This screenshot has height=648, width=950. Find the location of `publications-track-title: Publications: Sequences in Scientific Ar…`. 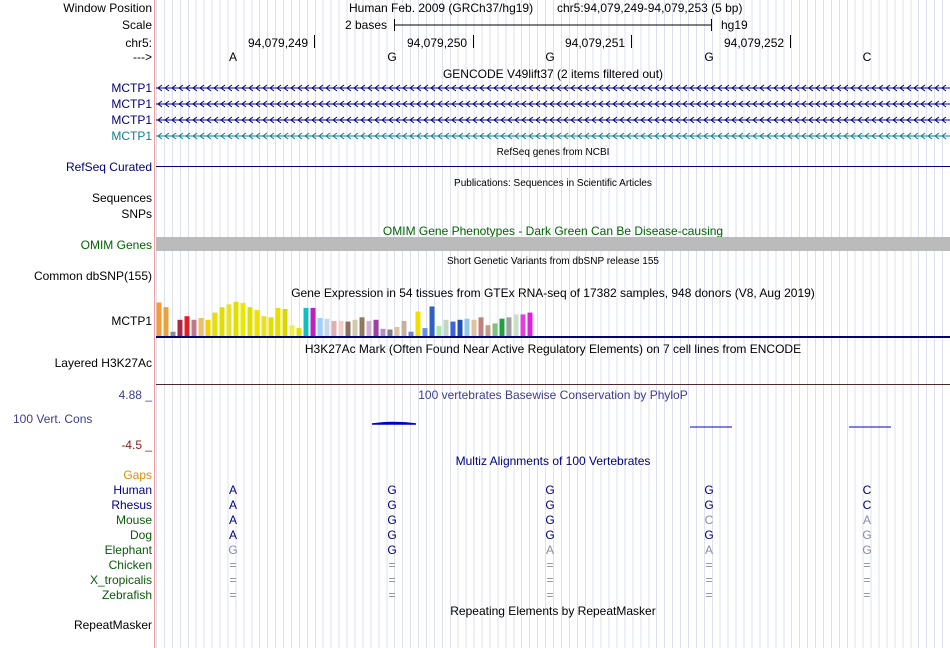

publications-track-title: Publications: Sequences in Scientific Ar… is located at coordinates (553, 183).